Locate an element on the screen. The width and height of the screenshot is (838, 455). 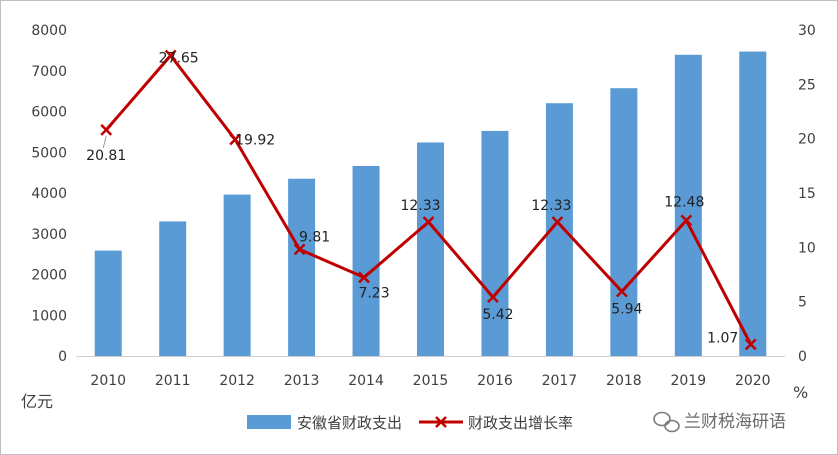
right-tick-label: 0 is located at coordinates (802, 357).